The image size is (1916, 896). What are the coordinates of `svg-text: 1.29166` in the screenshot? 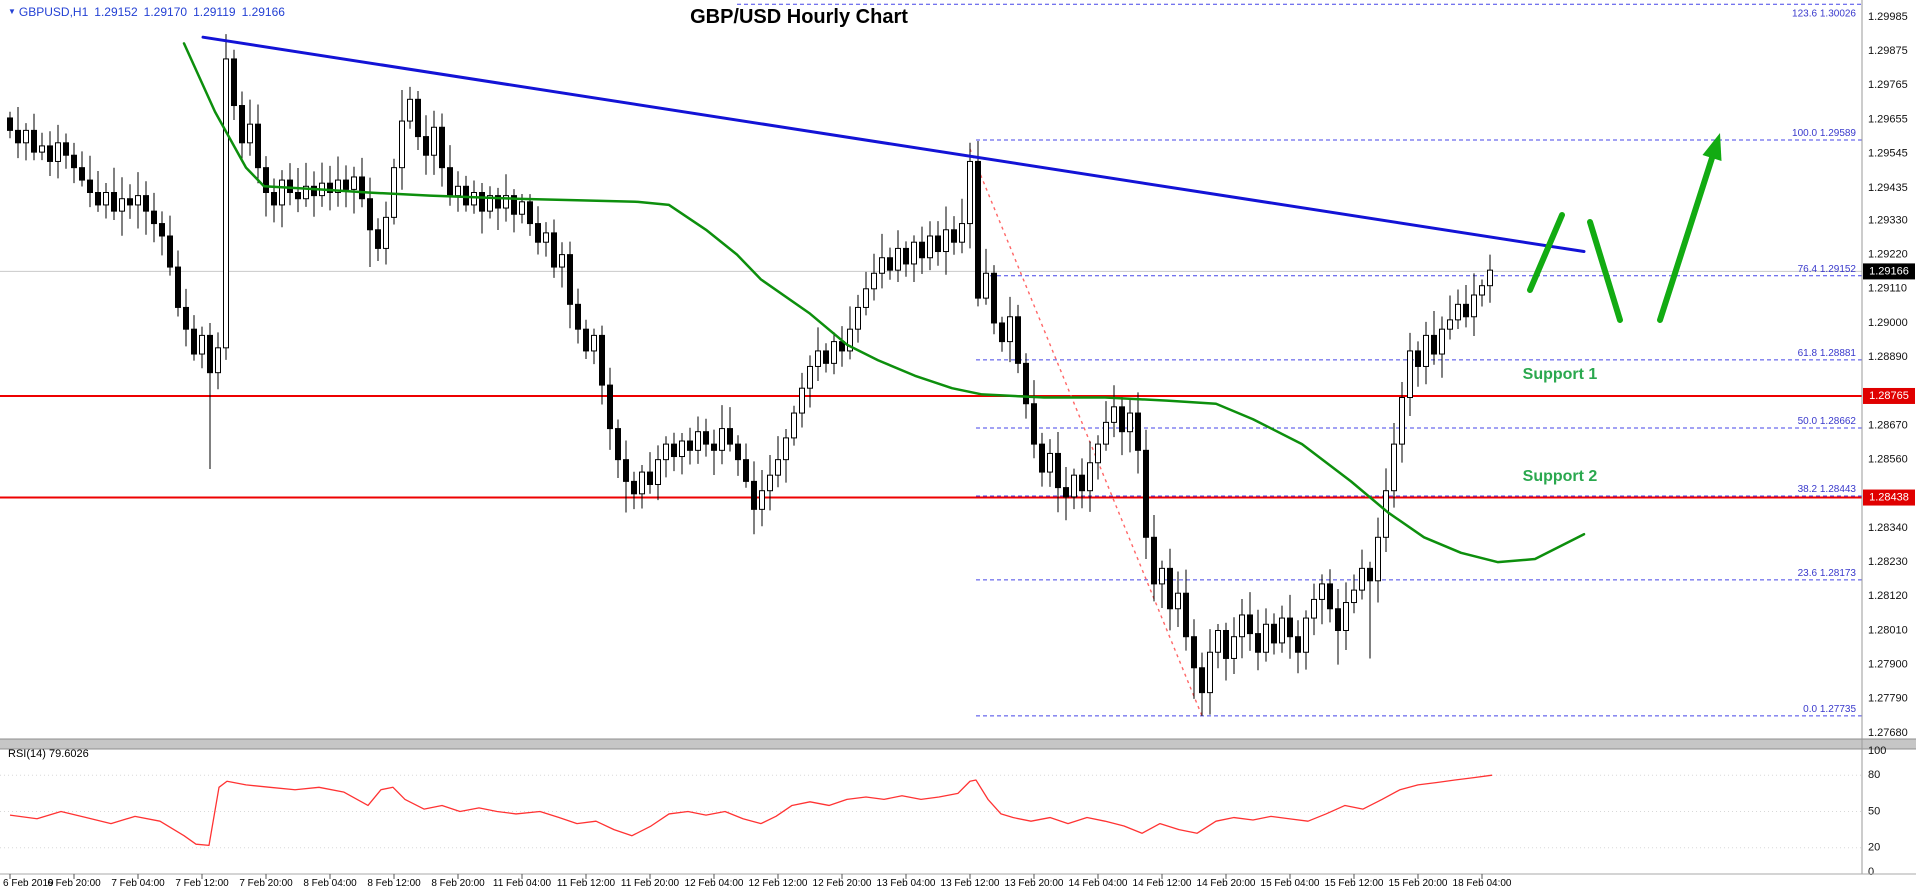 It's located at (1889, 271).